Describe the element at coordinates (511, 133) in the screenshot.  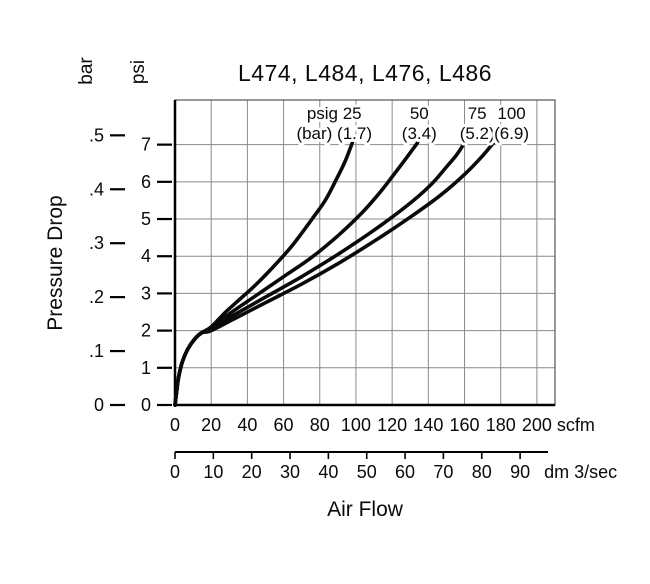
I see `curve-sublabel-100-psig: (6.9)` at that location.